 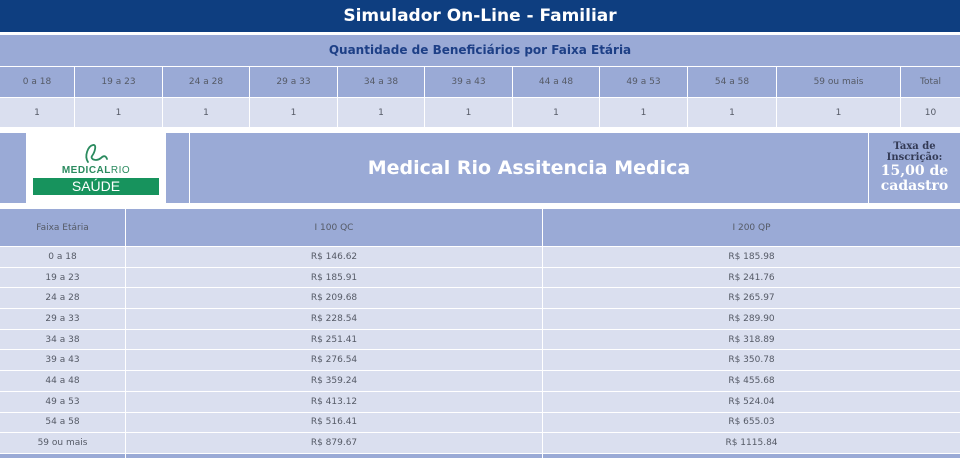 What do you see at coordinates (556, 82) in the screenshot?
I see `age-range-header: 44 a 48` at bounding box center [556, 82].